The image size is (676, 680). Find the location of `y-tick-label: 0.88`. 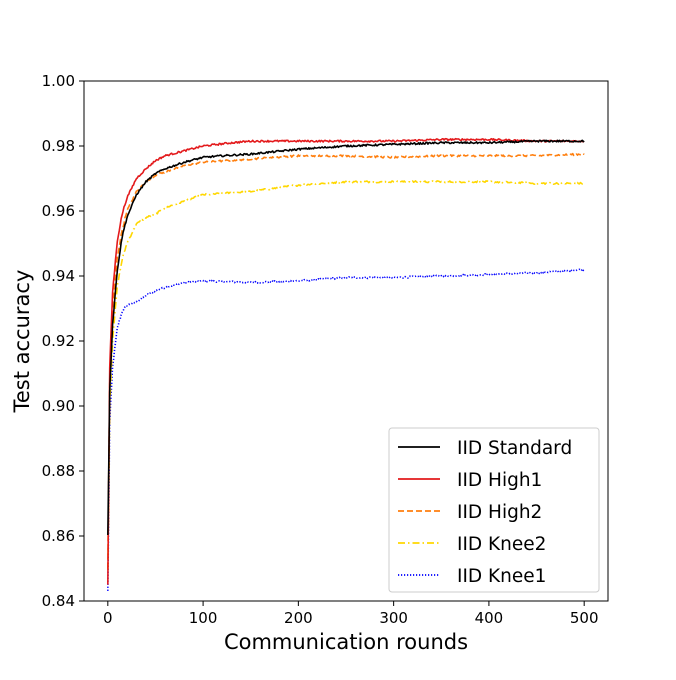

y-tick-label: 0.88 is located at coordinates (58, 471).